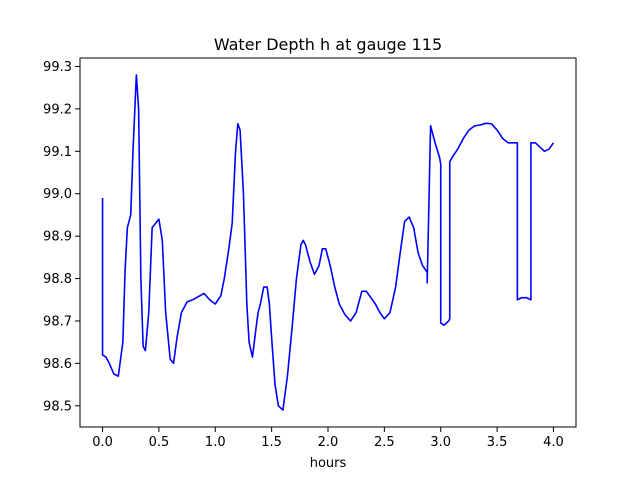  What do you see at coordinates (497, 442) in the screenshot?
I see `x-tick-label: 3.5` at bounding box center [497, 442].